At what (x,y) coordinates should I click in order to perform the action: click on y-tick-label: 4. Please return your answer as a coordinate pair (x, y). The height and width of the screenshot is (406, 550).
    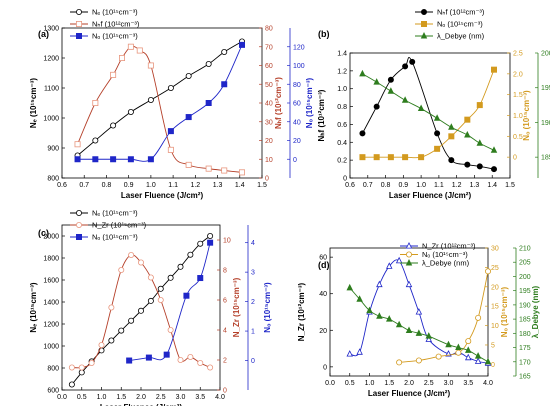
    Looking at the image, I should click on (253, 243).